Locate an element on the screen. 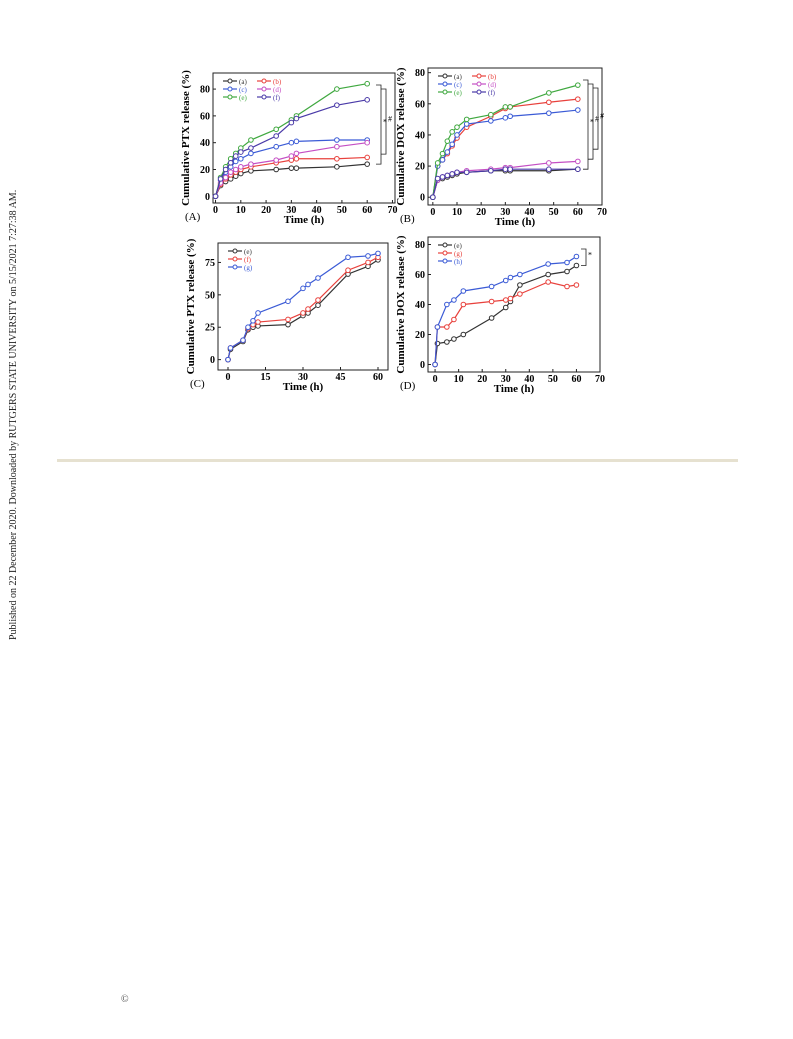 The width and height of the screenshot is (793, 1039). y-tick-label: 75 is located at coordinates (210, 263).